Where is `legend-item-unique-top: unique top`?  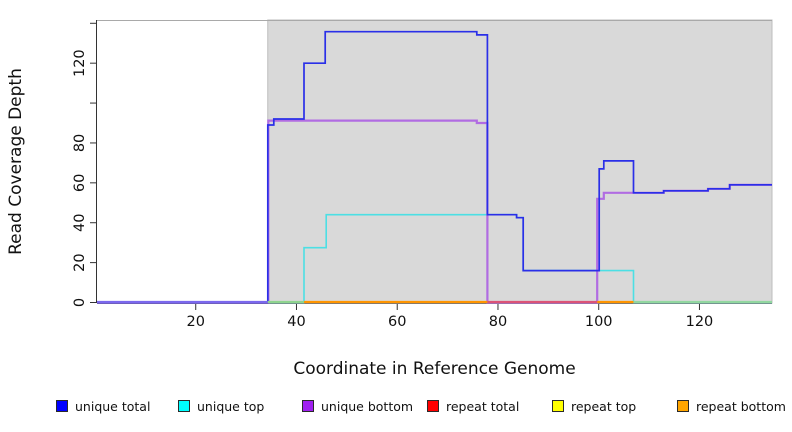
legend-item-unique-top: unique top is located at coordinates (221, 406).